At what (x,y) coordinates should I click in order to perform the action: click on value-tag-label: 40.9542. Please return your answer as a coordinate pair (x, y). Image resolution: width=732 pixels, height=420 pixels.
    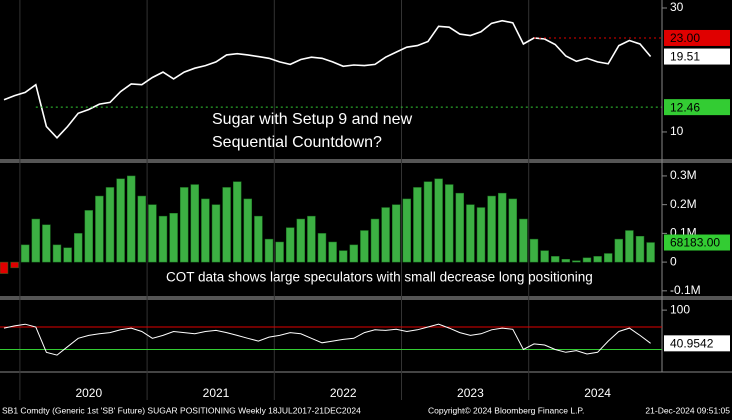
    Looking at the image, I should click on (692, 344).